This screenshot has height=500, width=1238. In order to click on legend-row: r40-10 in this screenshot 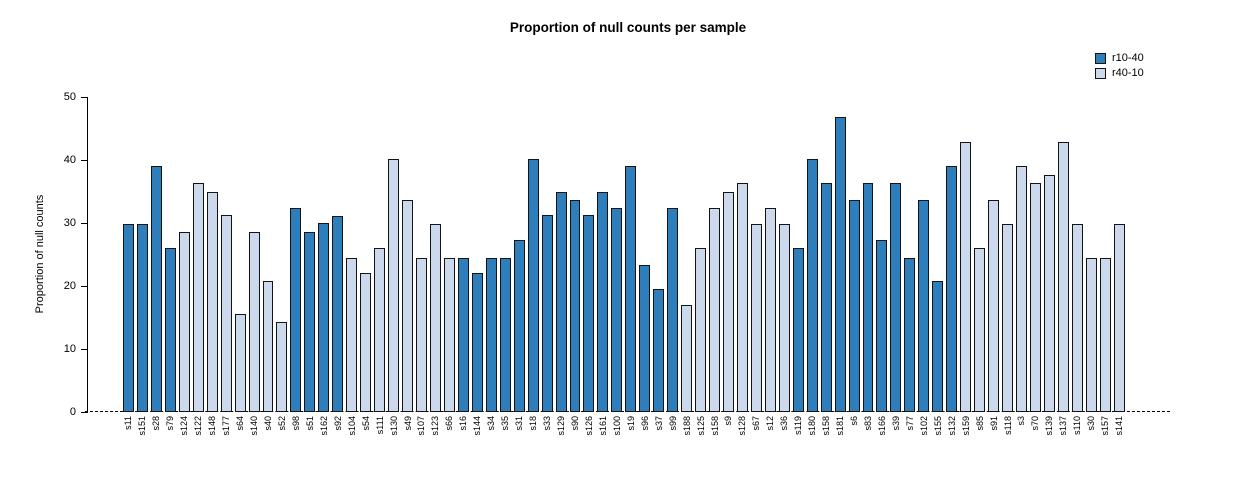, I will do `click(1119, 73)`.